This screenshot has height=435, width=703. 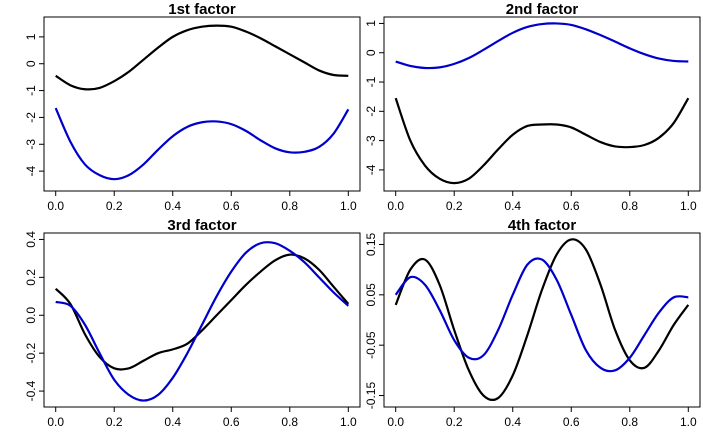 I want to click on chart-title: 1st factor, so click(x=202, y=9).